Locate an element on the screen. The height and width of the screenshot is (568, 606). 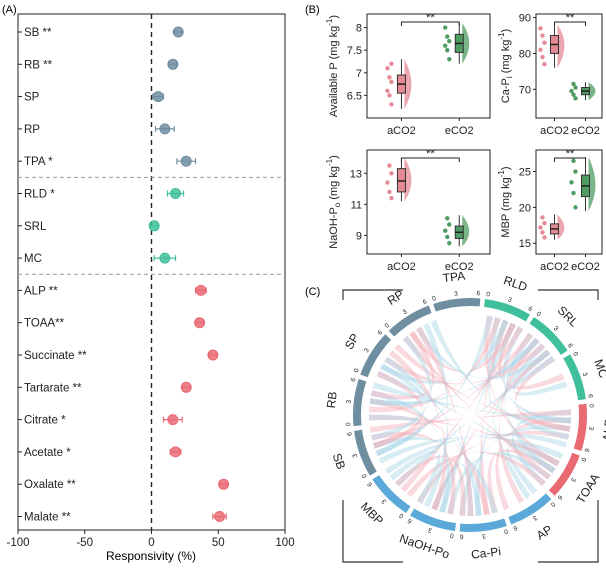
x-tick-label-0: -100 is located at coordinates (17, 543).